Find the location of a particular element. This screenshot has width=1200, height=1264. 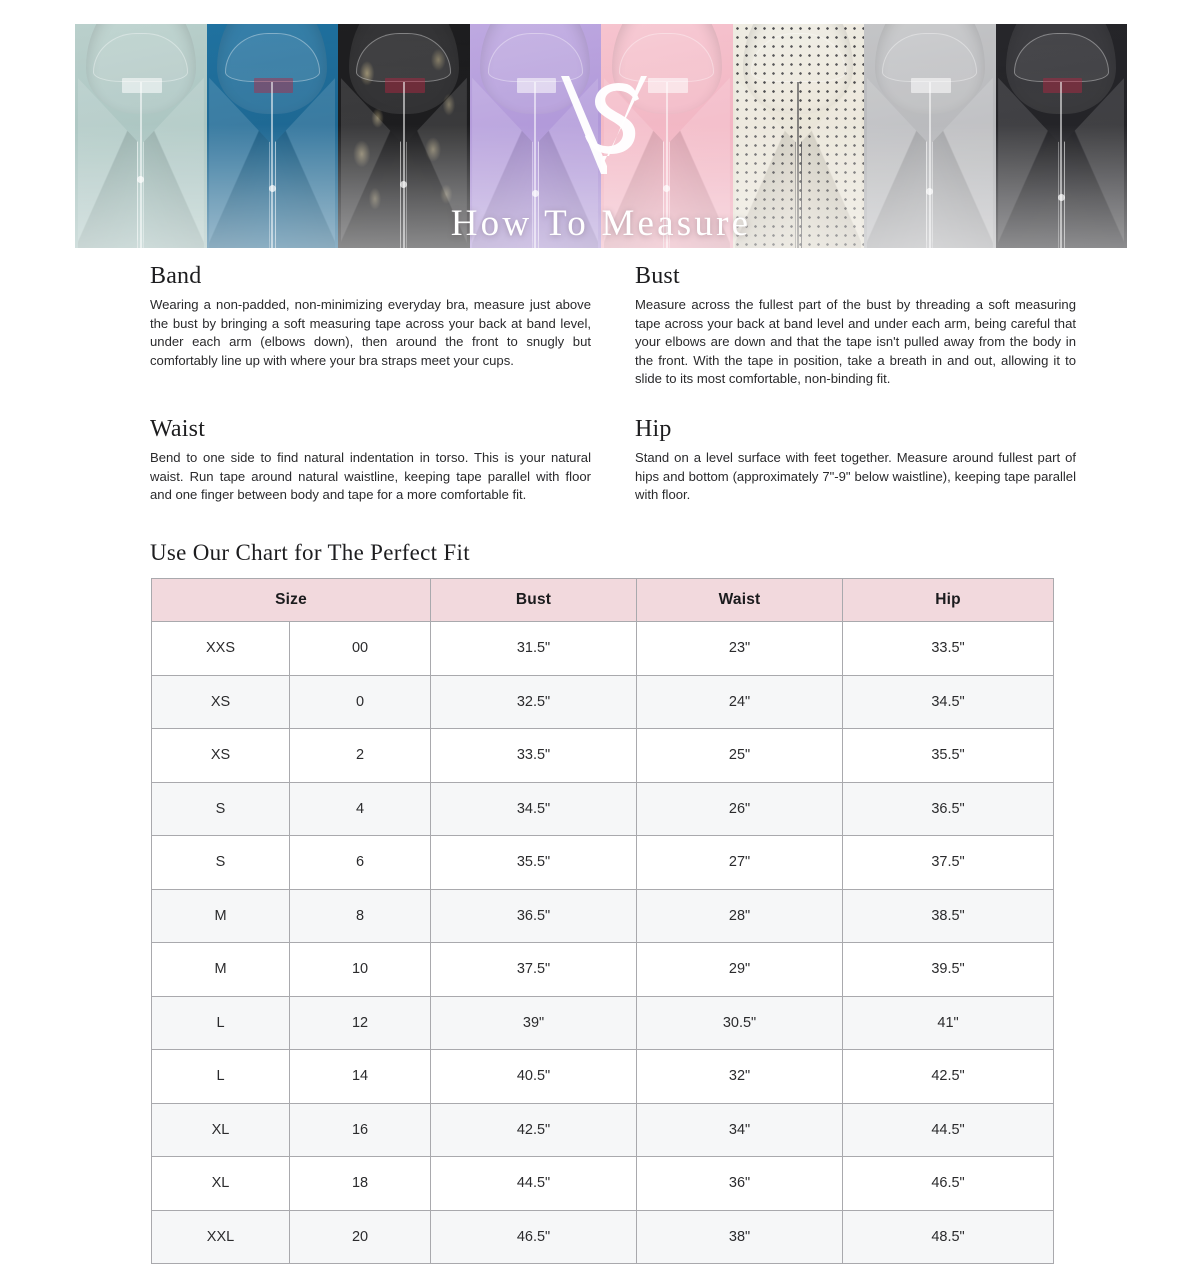

cell-hip: 42.5" is located at coordinates (948, 1076).